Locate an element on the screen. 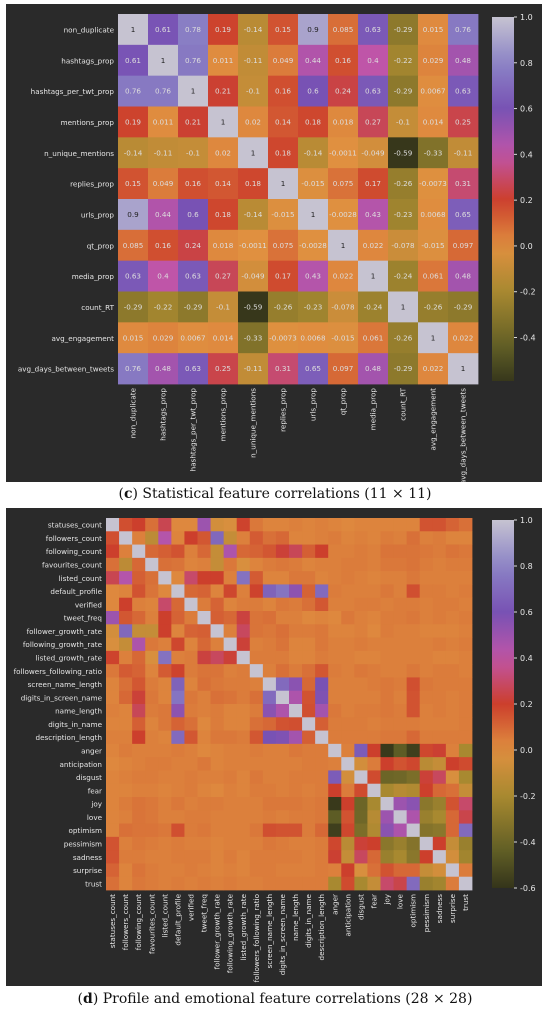 The width and height of the screenshot is (550, 1019). cell-value-label: -0.33 is located at coordinates (253, 337).